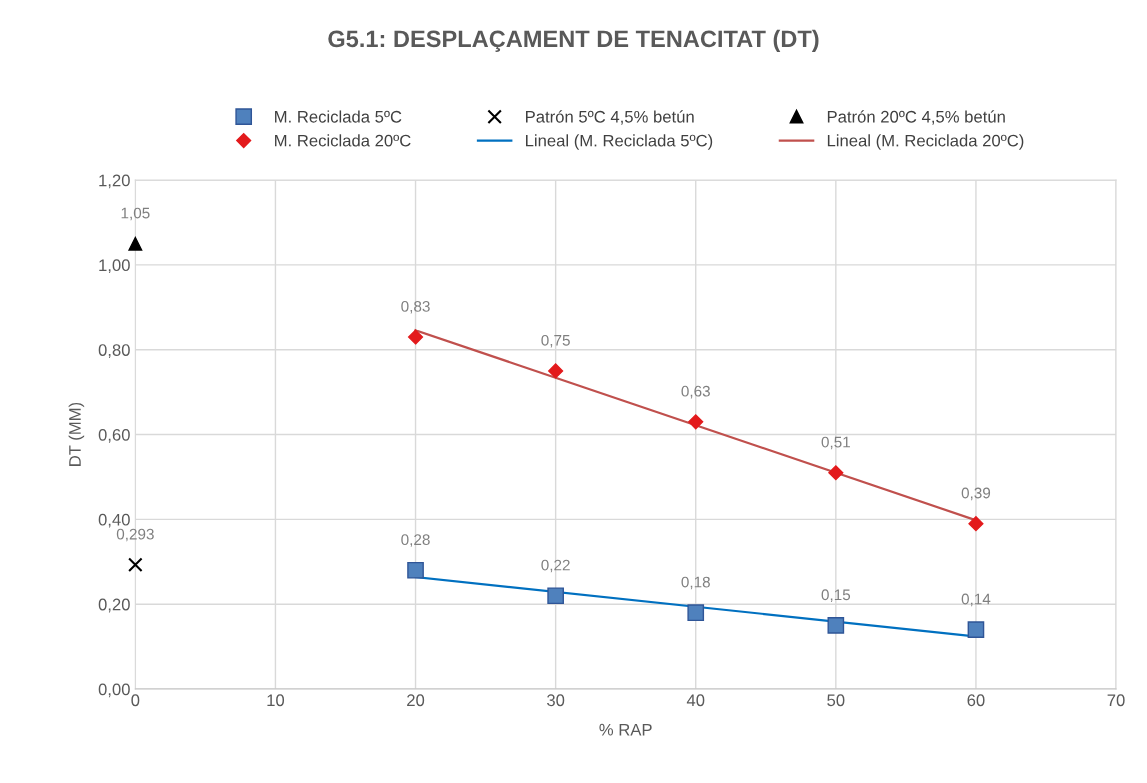 This screenshot has height=783, width=1147. I want to click on x-tick-label: 30, so click(556, 700).